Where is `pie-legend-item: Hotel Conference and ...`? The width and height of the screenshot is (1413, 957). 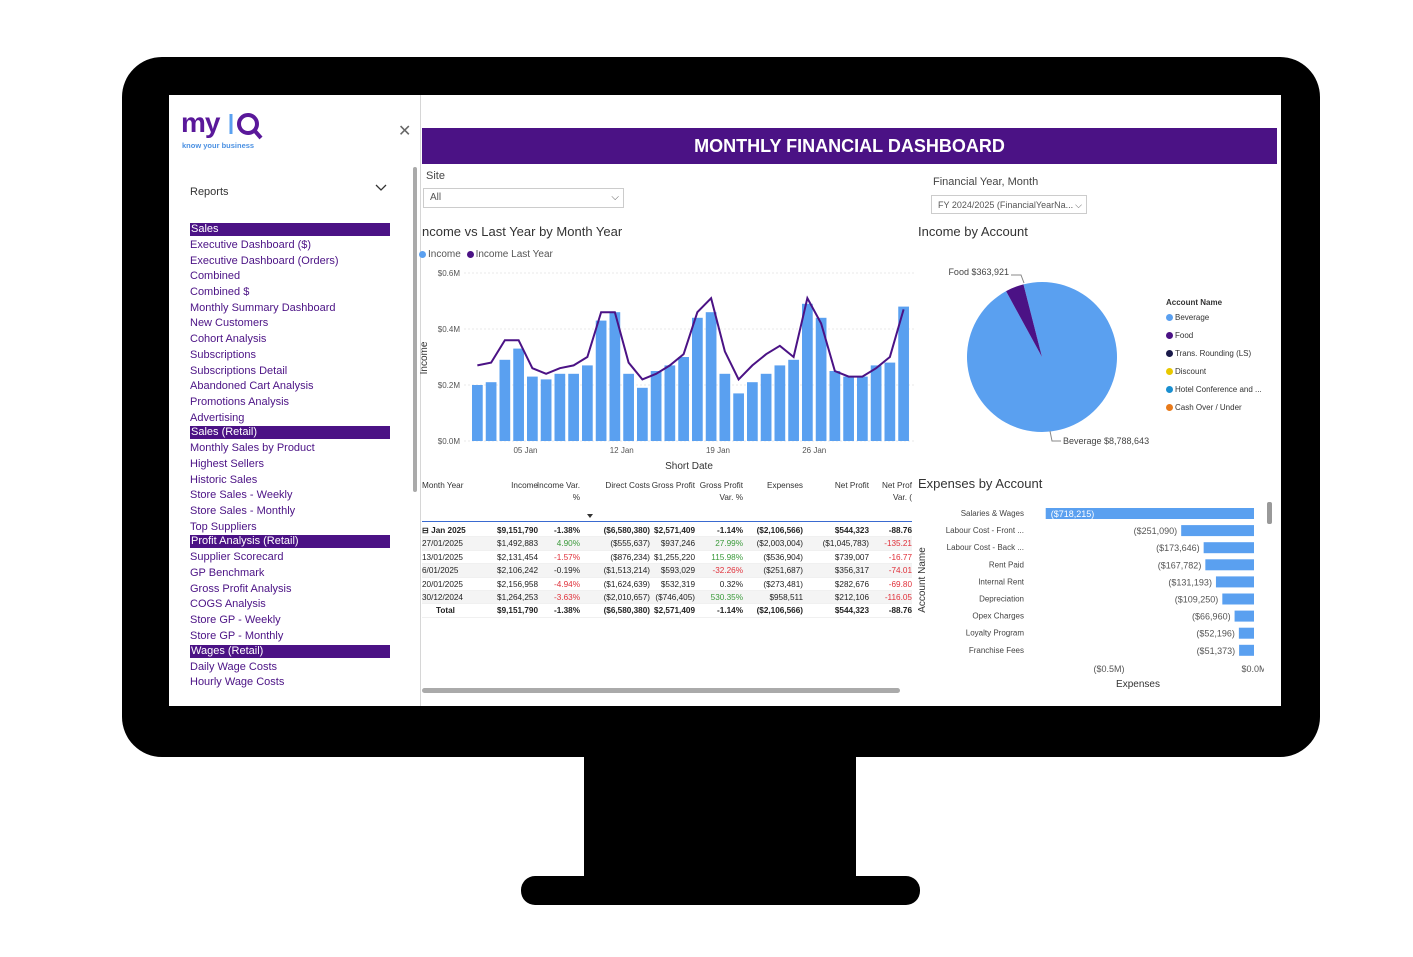 pie-legend-item: Hotel Conference and ... is located at coordinates (1214, 389).